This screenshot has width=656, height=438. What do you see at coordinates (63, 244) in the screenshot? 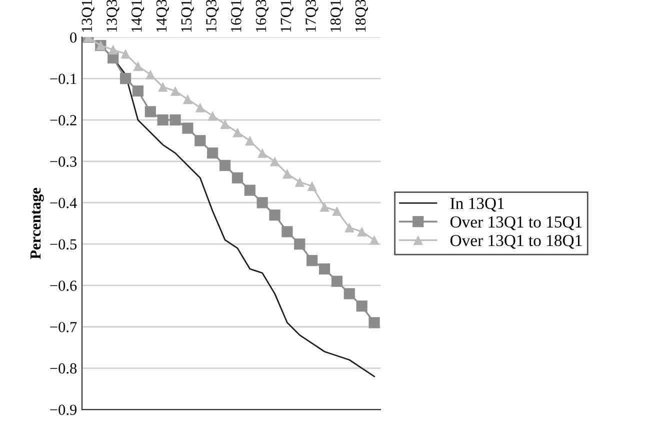
I see `y-tick-label: −0.5` at bounding box center [63, 244].